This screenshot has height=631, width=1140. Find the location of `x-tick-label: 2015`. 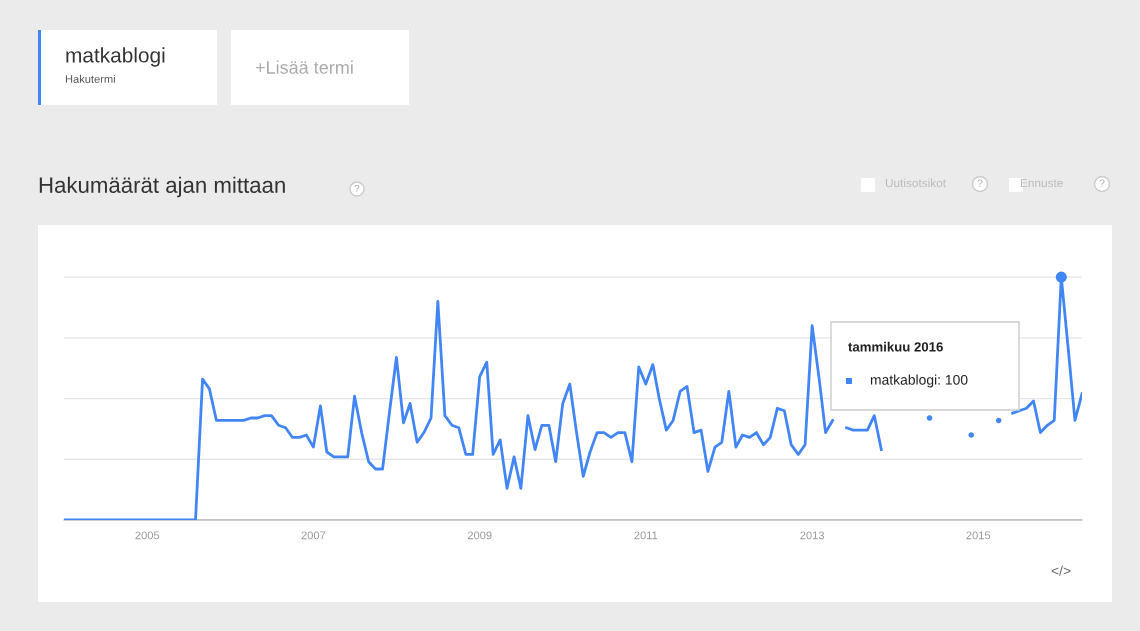

x-tick-label: 2015 is located at coordinates (978, 535).